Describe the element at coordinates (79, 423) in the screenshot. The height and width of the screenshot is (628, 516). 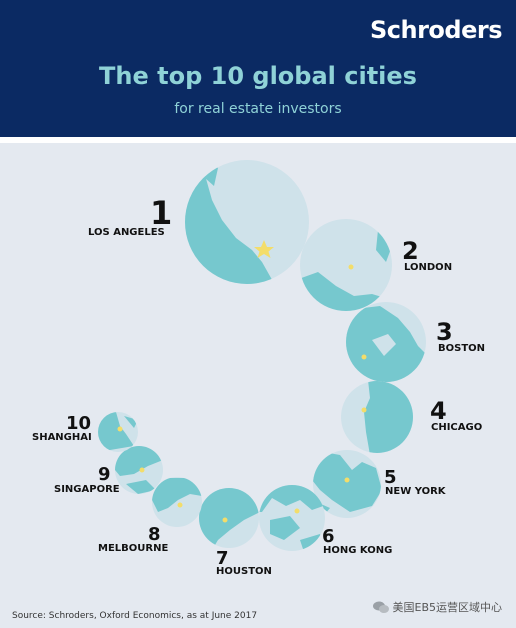
I see `rank-10: 10` at that location.